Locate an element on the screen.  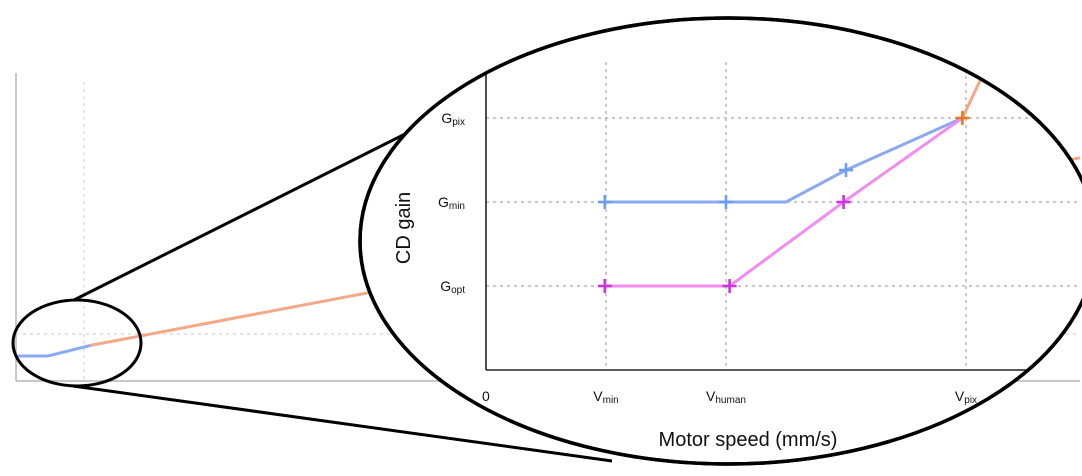
zoom-source-ellipse is located at coordinates (77, 343).